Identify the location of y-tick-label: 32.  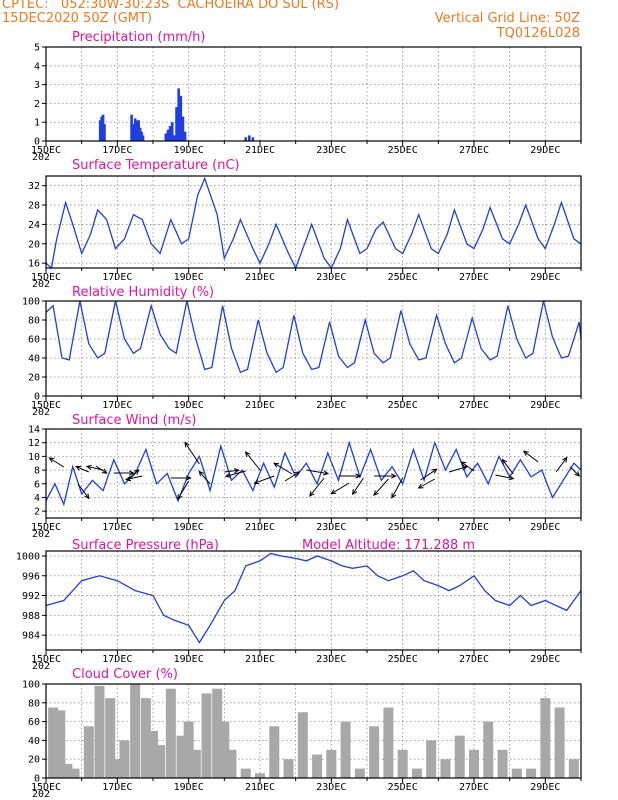
(34, 186).